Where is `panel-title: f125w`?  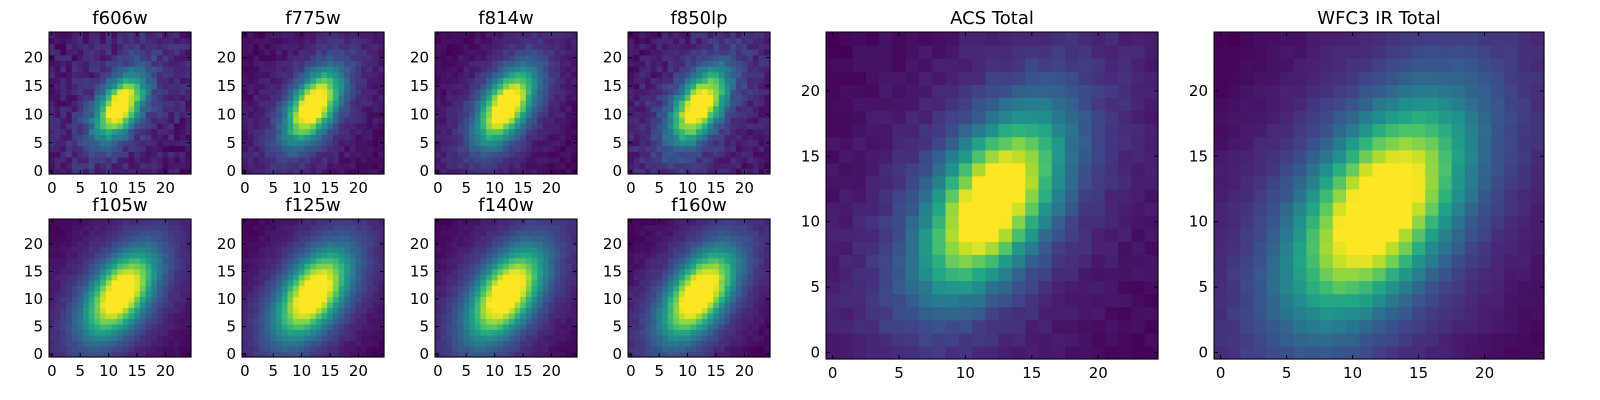
panel-title: f125w is located at coordinates (312, 205).